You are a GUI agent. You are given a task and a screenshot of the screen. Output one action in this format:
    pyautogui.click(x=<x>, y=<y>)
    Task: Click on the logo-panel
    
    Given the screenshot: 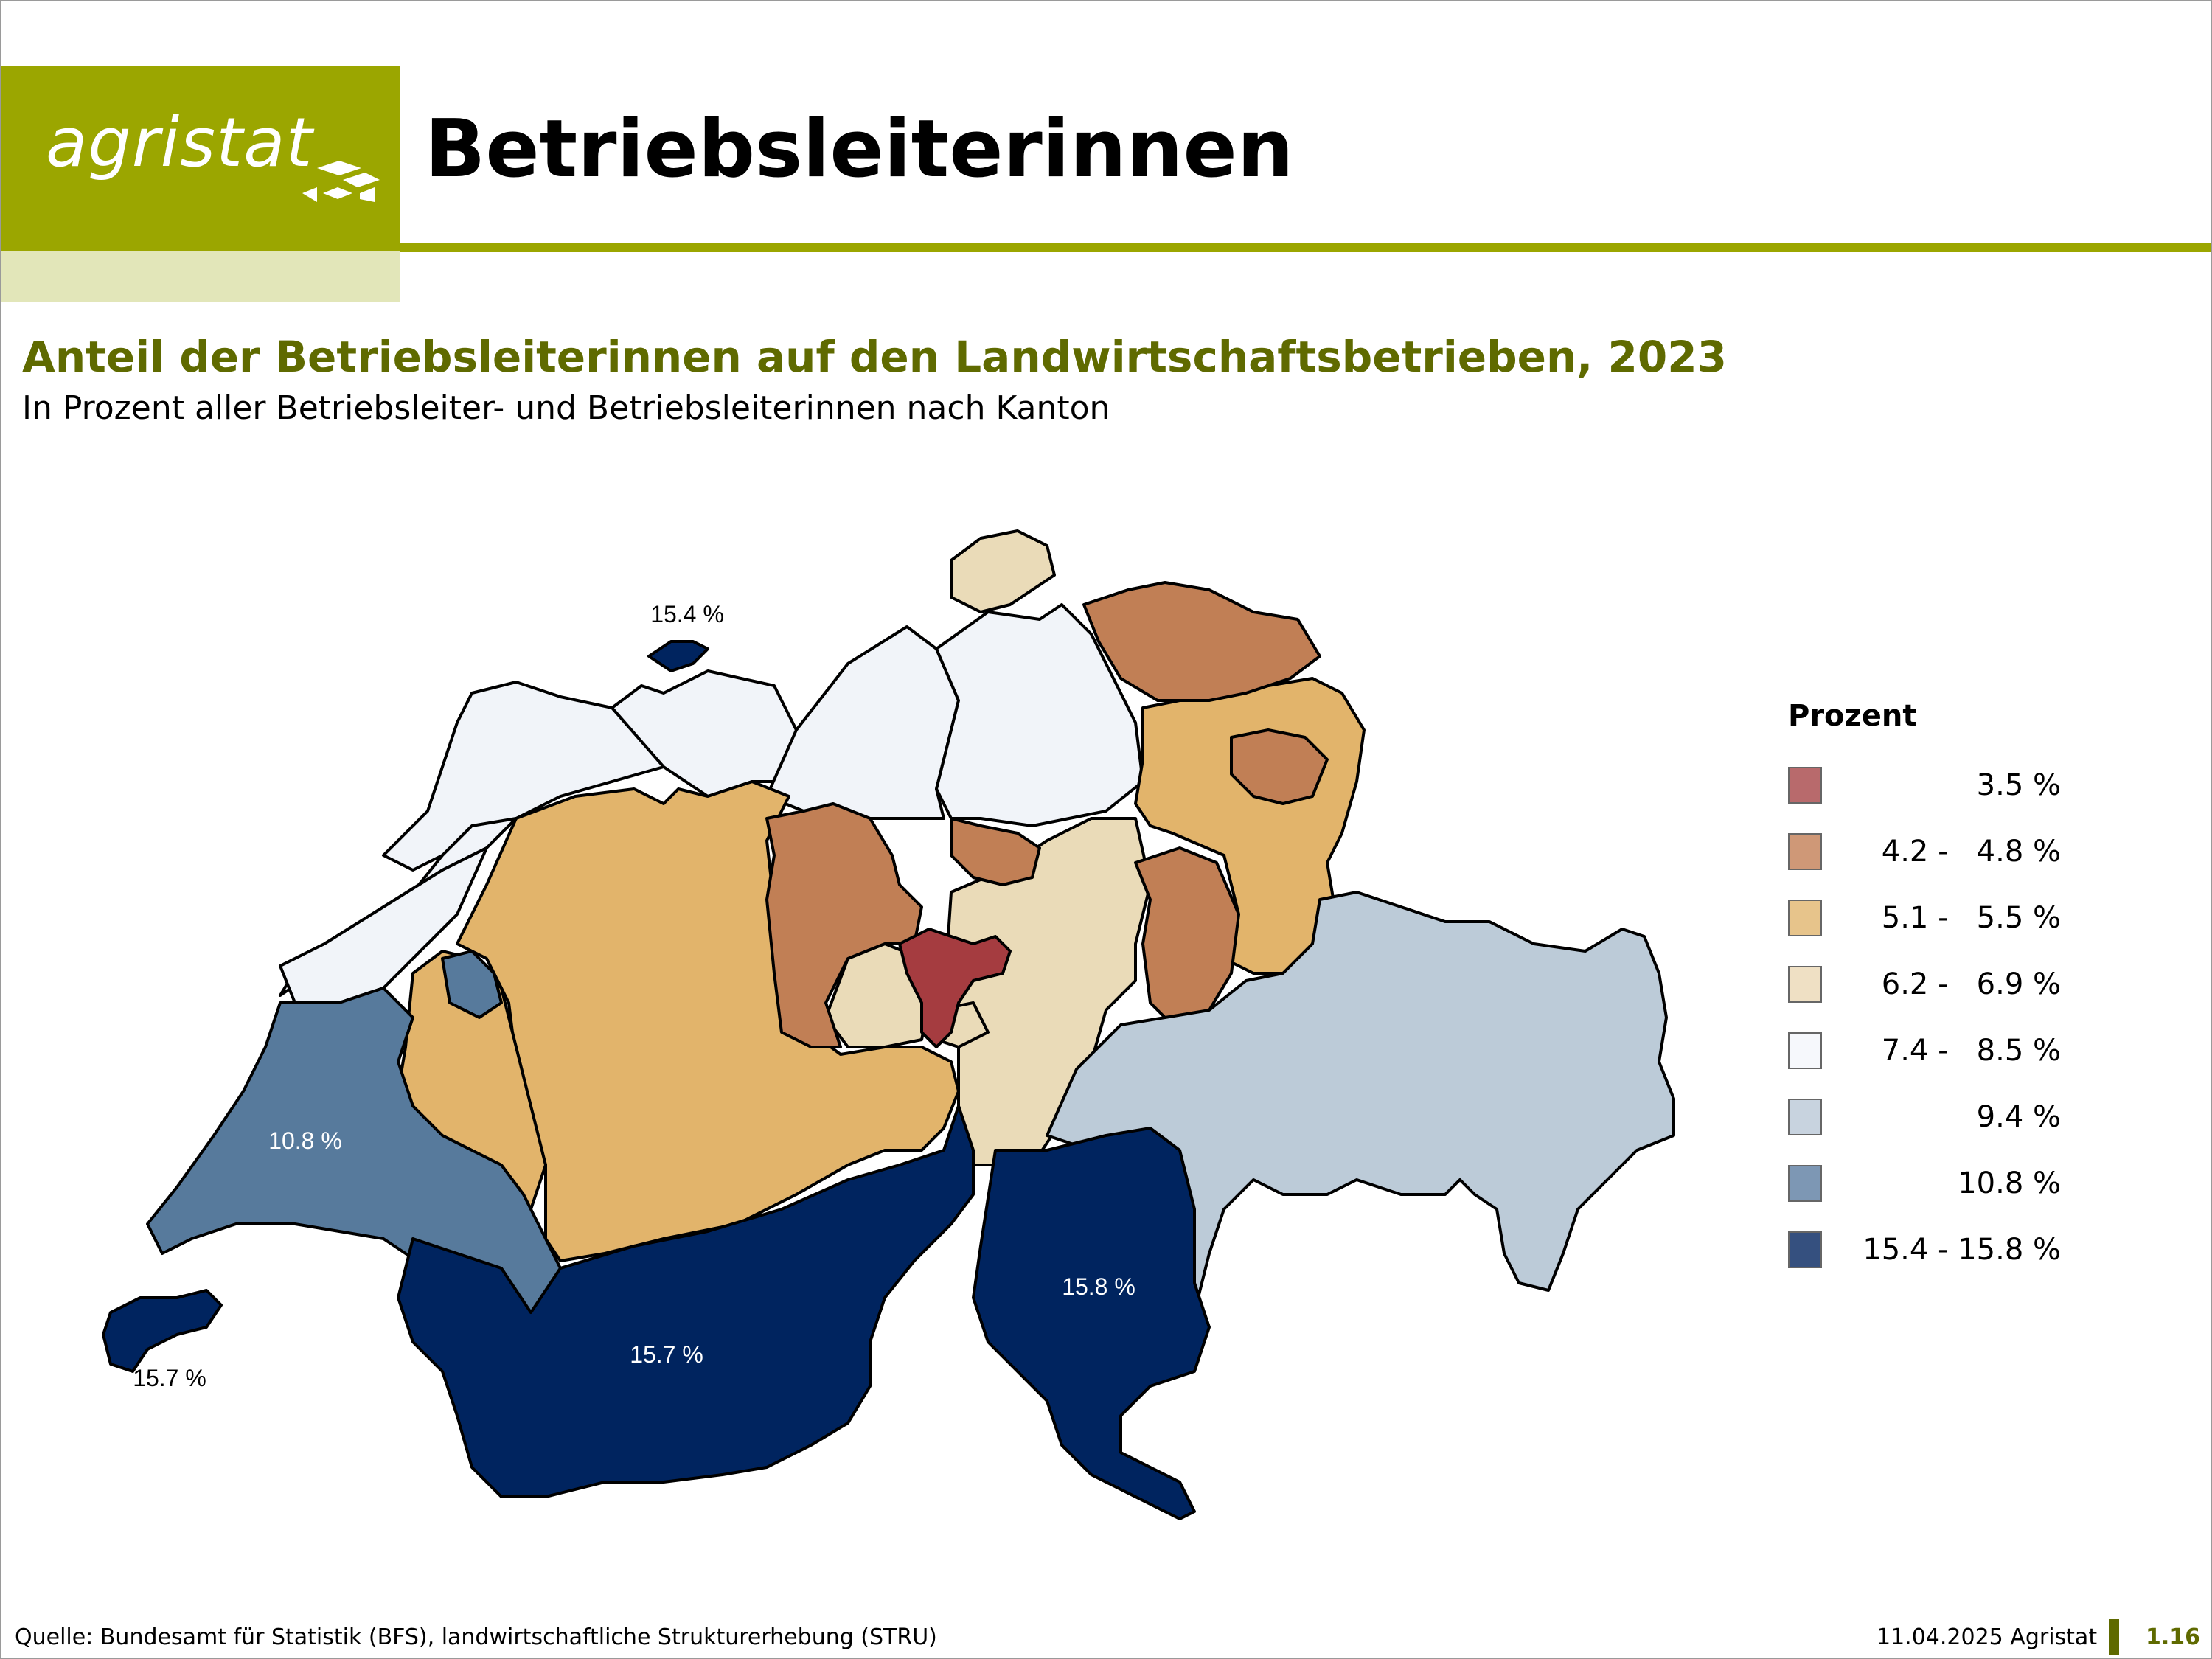 What is the action you would take?
    pyautogui.click(x=200, y=158)
    